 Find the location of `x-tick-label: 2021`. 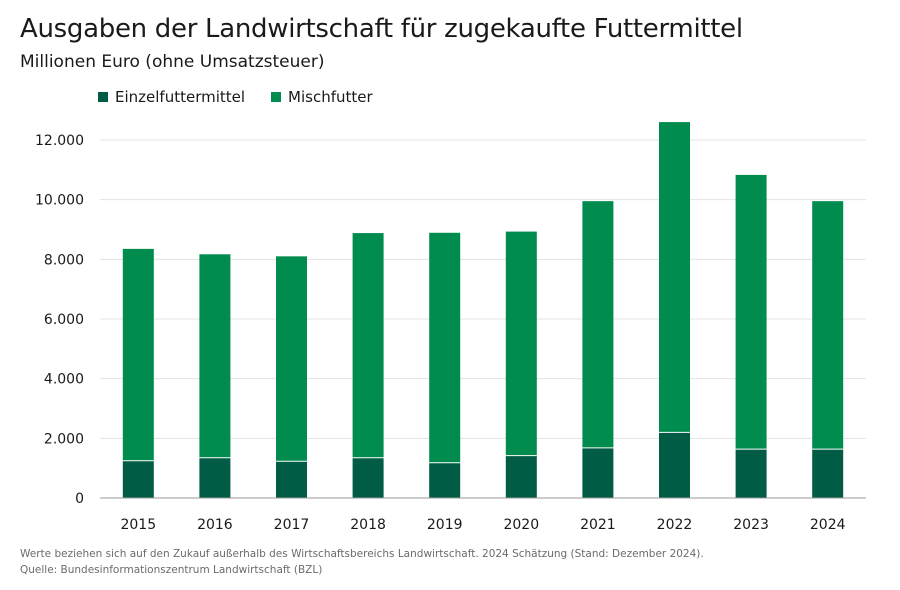

x-tick-label: 2021 is located at coordinates (598, 525).